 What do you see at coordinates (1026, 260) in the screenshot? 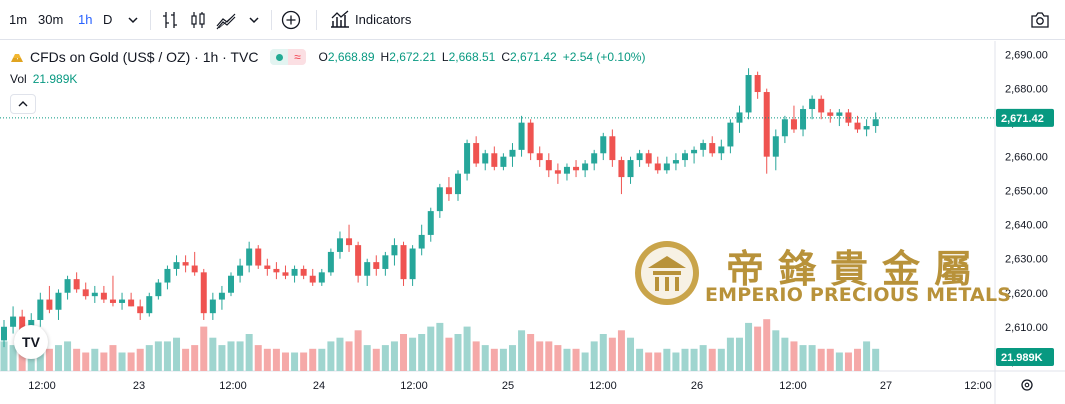
I see `price-tick-label: 2,630.00` at bounding box center [1026, 260].